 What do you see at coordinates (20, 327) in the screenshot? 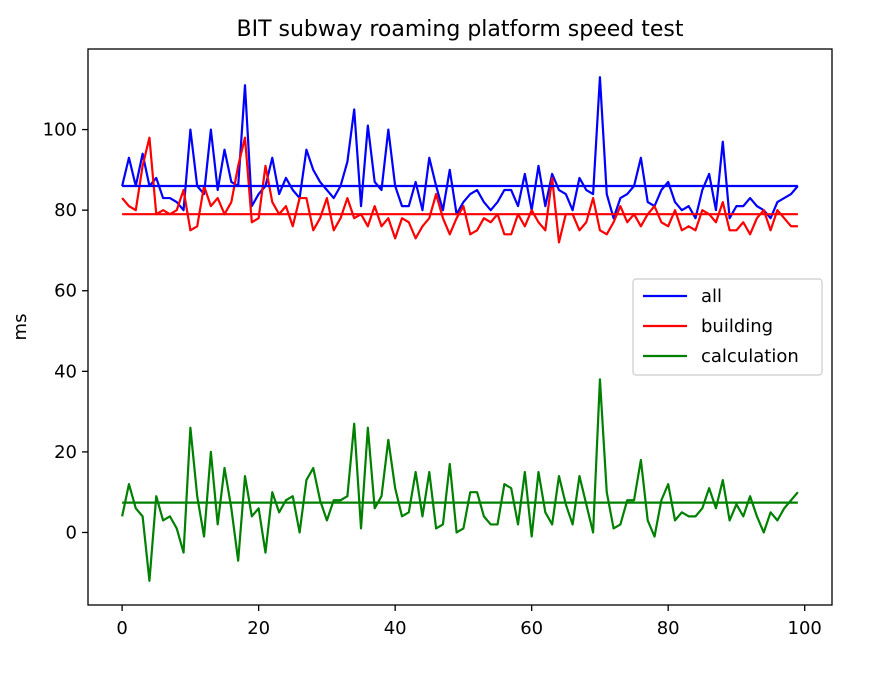
I see `y-axis-label: ms` at bounding box center [20, 327].